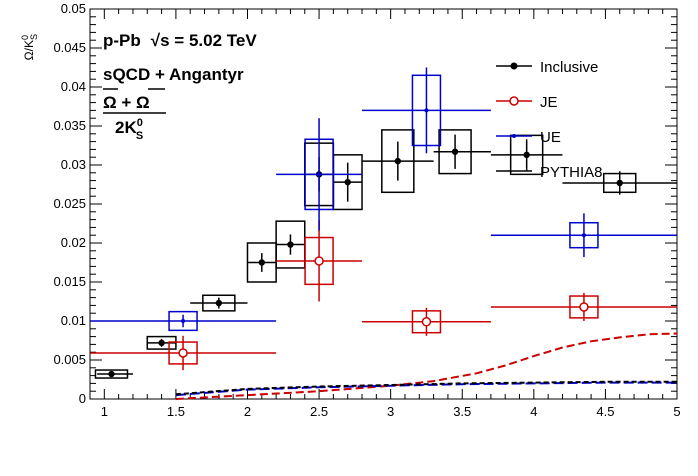 This screenshot has height=476, width=698. I want to click on x-tick-label: 3.5, so click(462, 411).